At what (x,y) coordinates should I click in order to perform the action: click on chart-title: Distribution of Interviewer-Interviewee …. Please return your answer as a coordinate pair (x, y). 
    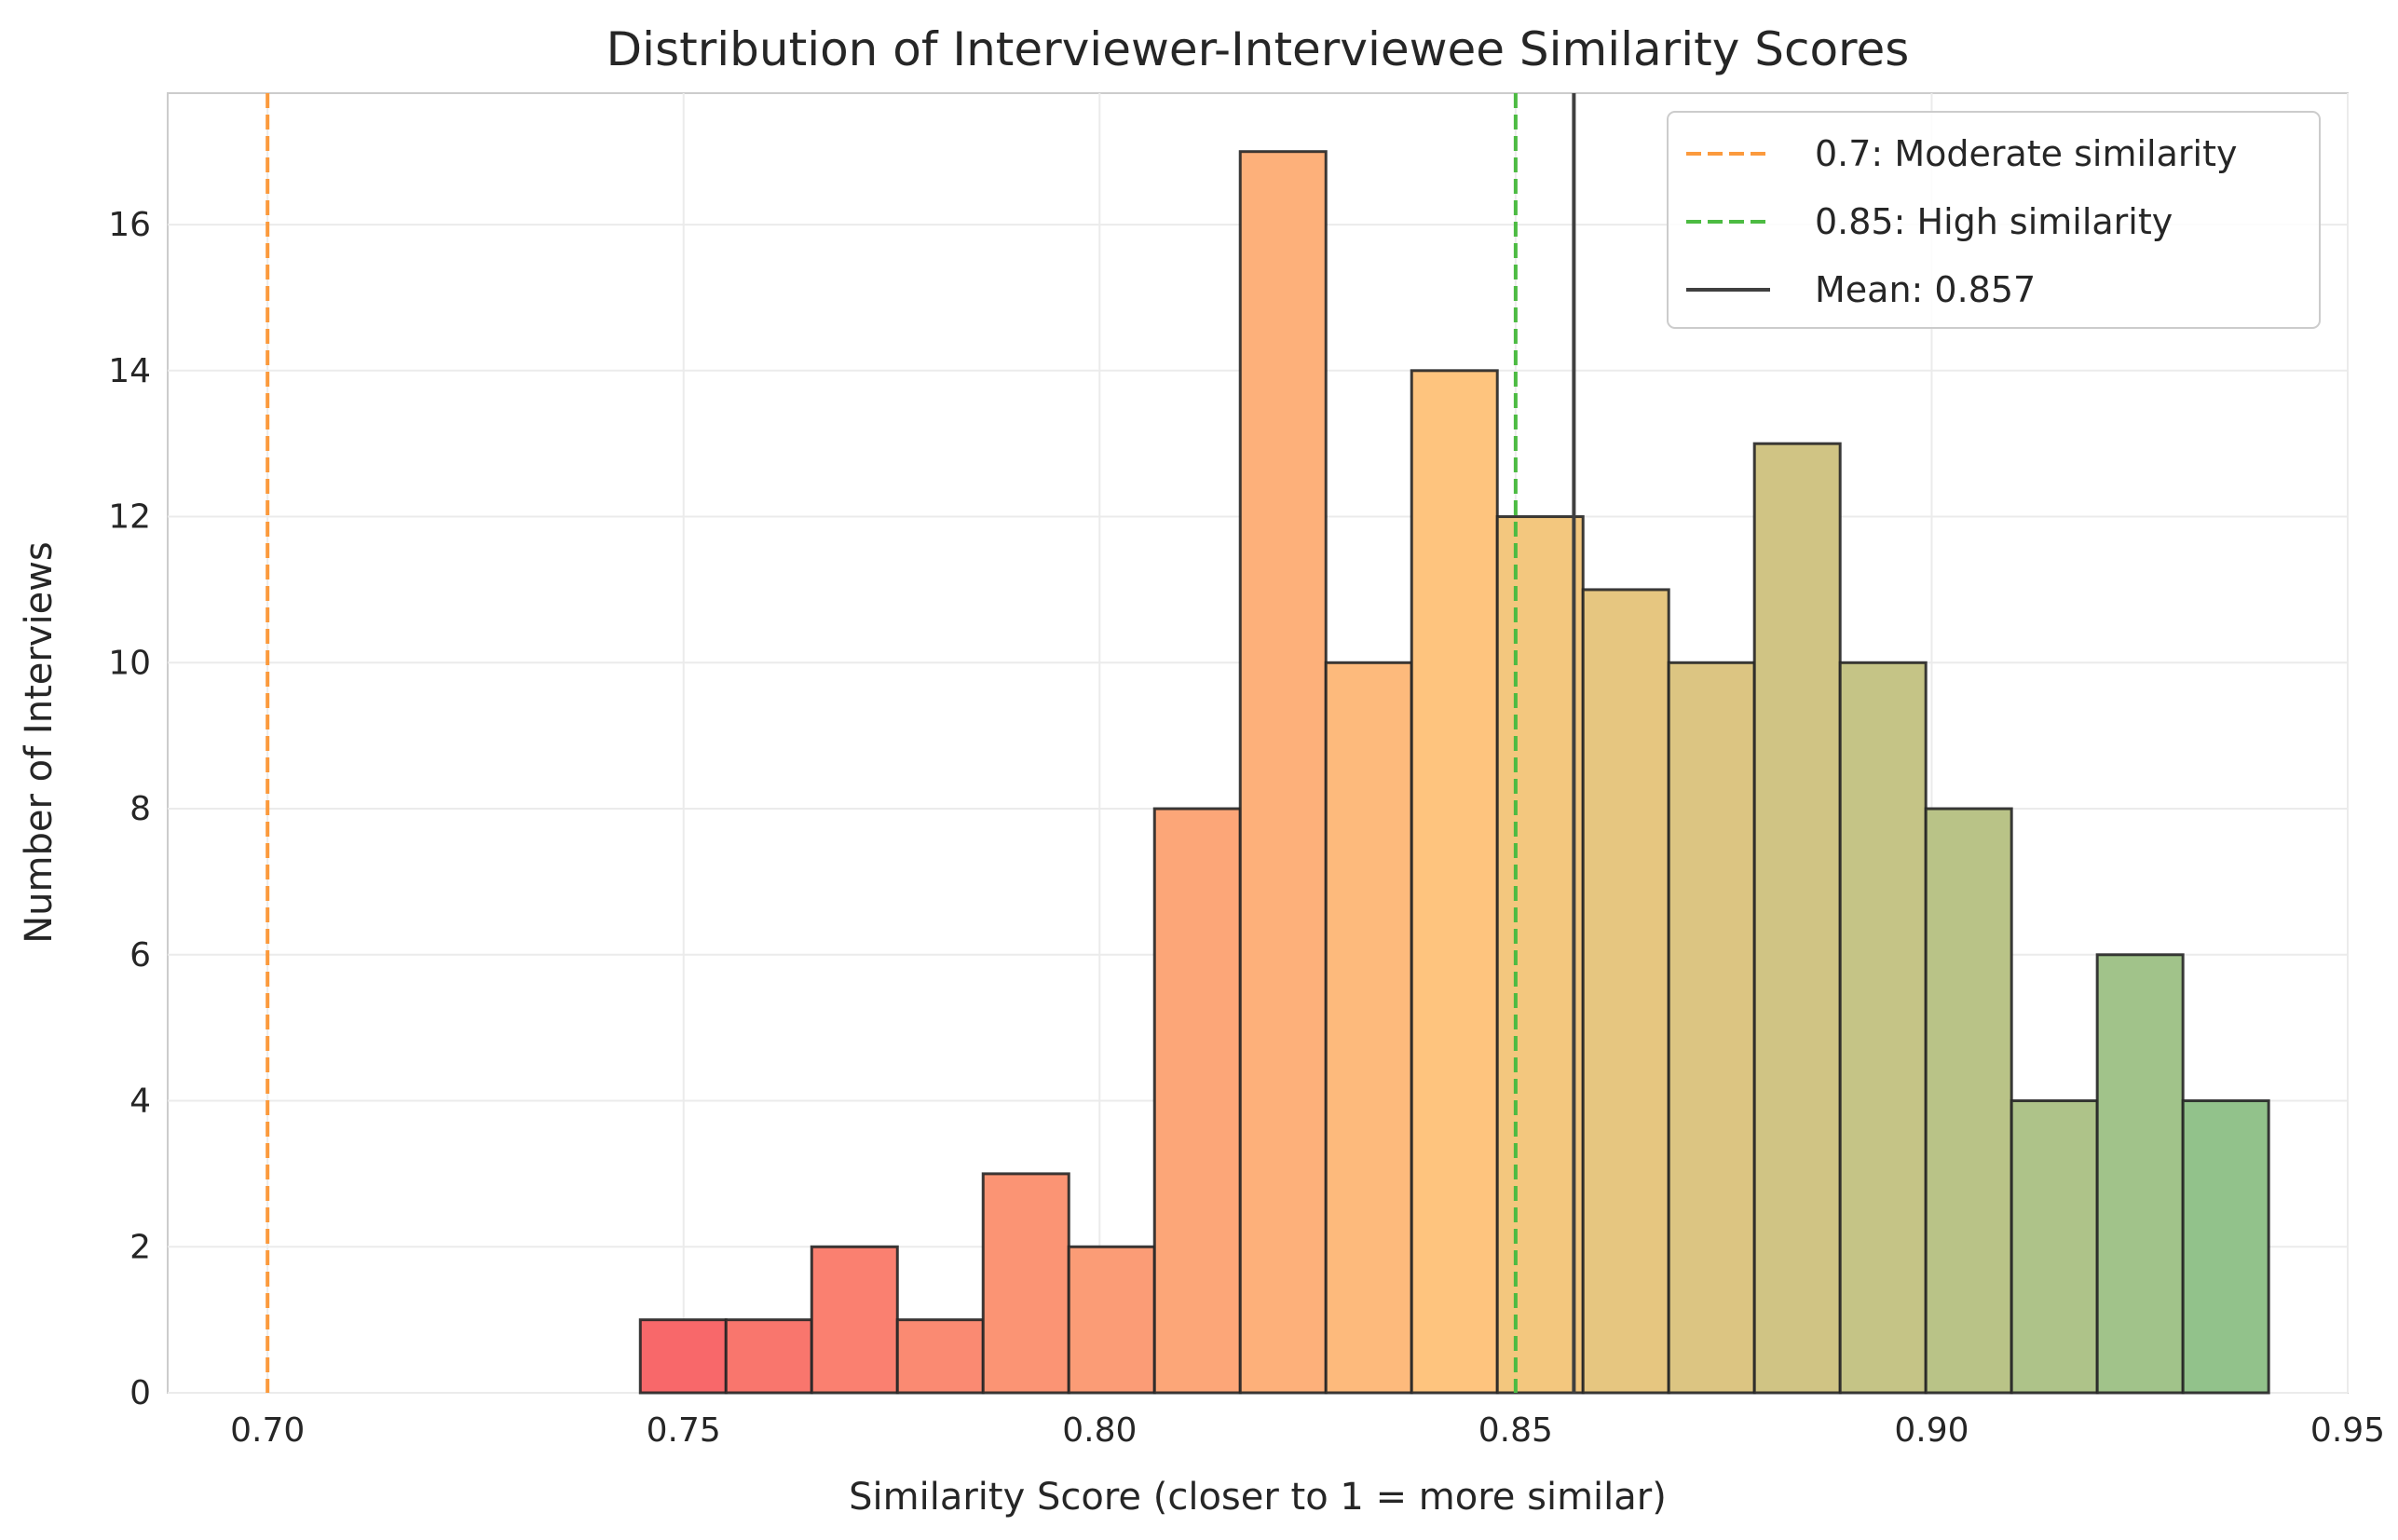
    Looking at the image, I should click on (1258, 49).